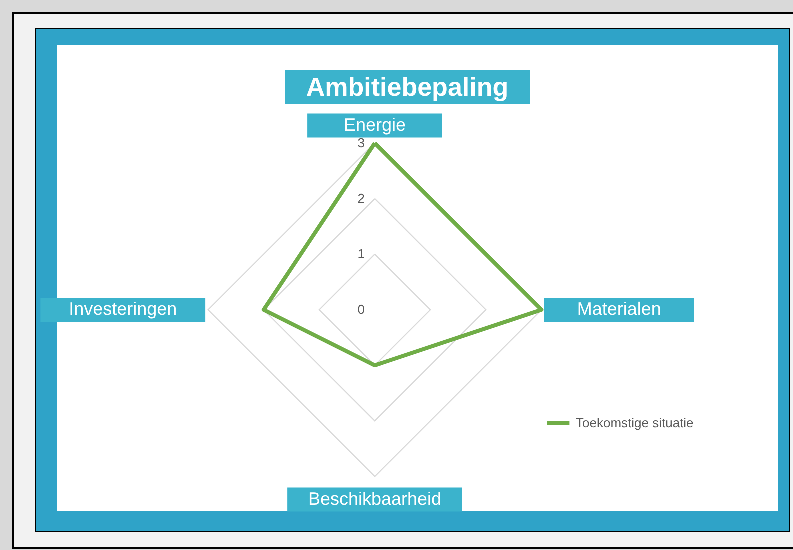 Image resolution: width=793 pixels, height=550 pixels. I want to click on spoke-label: Beschikbaarheid, so click(375, 498).